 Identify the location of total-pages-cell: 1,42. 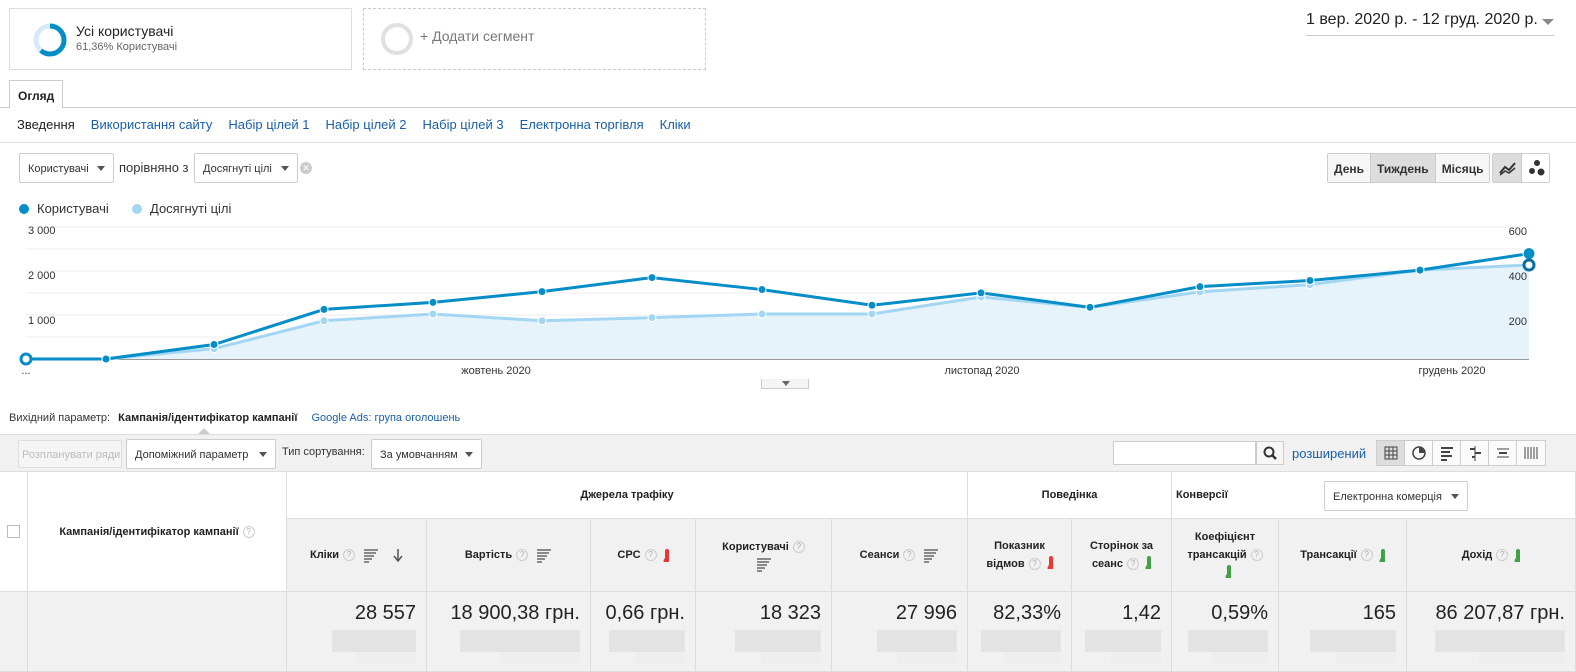
(1122, 632).